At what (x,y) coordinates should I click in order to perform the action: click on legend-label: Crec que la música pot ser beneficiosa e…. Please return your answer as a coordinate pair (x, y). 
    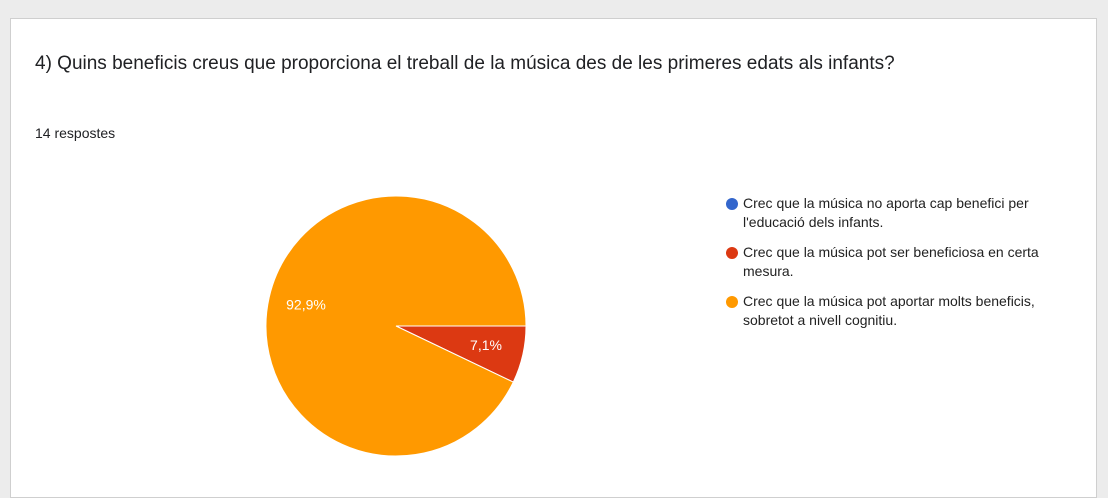
    Looking at the image, I should click on (891, 261).